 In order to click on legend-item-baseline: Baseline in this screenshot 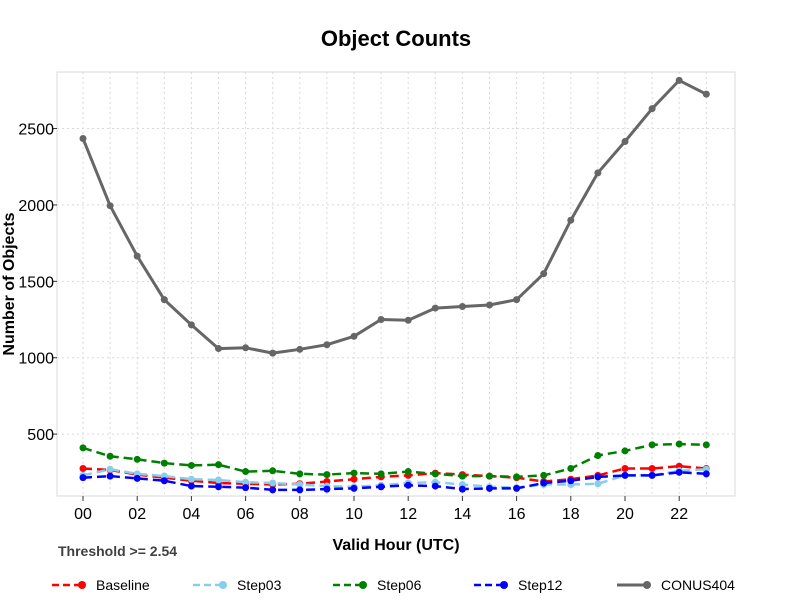, I will do `click(101, 585)`.